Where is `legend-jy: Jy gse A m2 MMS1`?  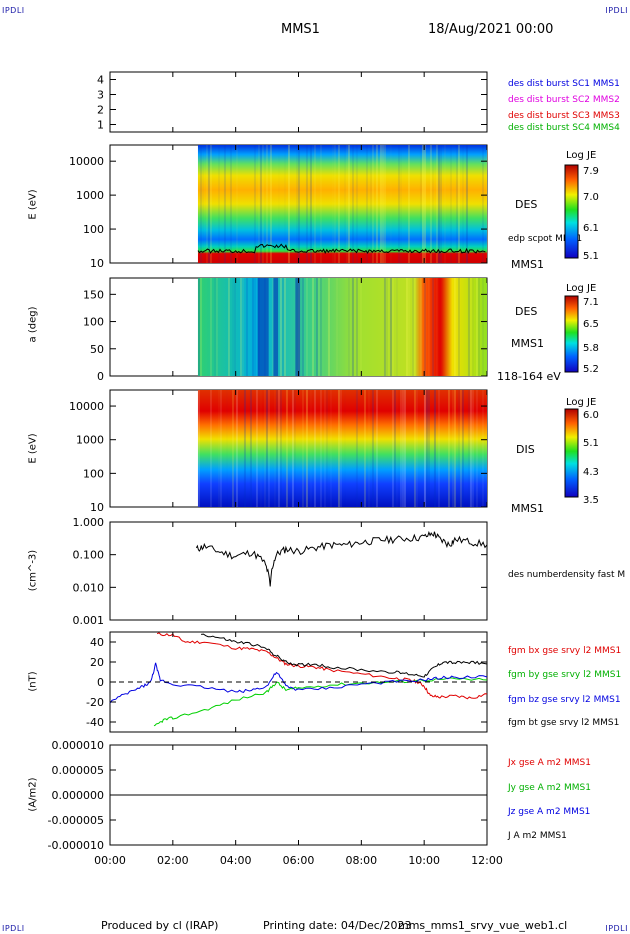
legend-jy: Jy gse A m2 MMS1 is located at coordinates (549, 788).